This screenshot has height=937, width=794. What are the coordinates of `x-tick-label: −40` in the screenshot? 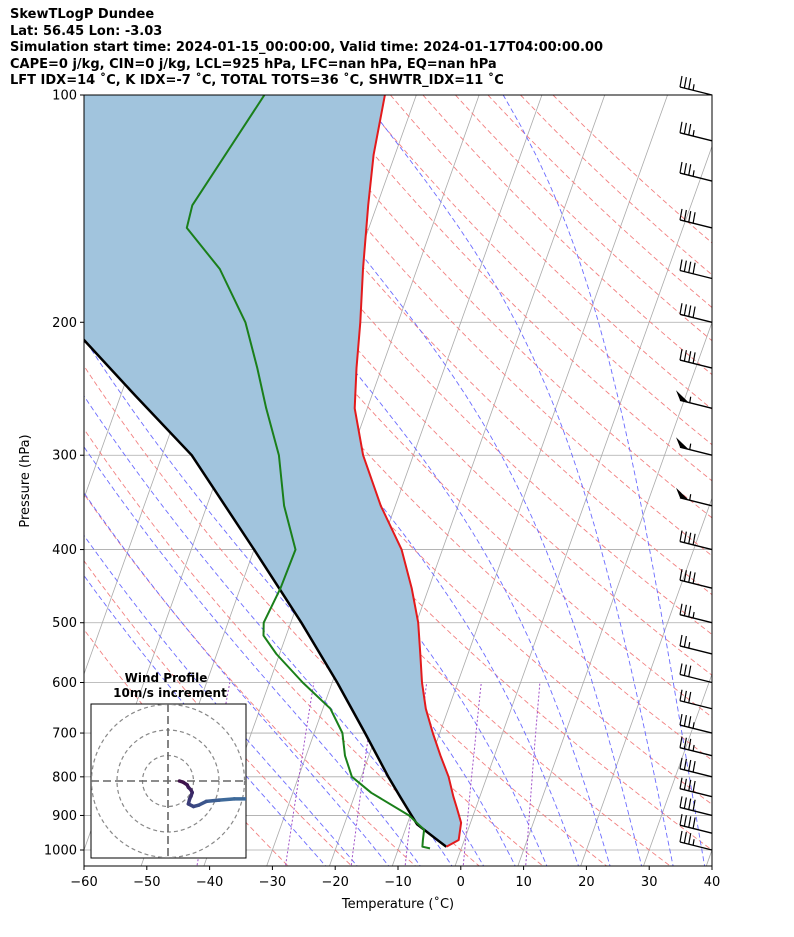 It's located at (209, 882).